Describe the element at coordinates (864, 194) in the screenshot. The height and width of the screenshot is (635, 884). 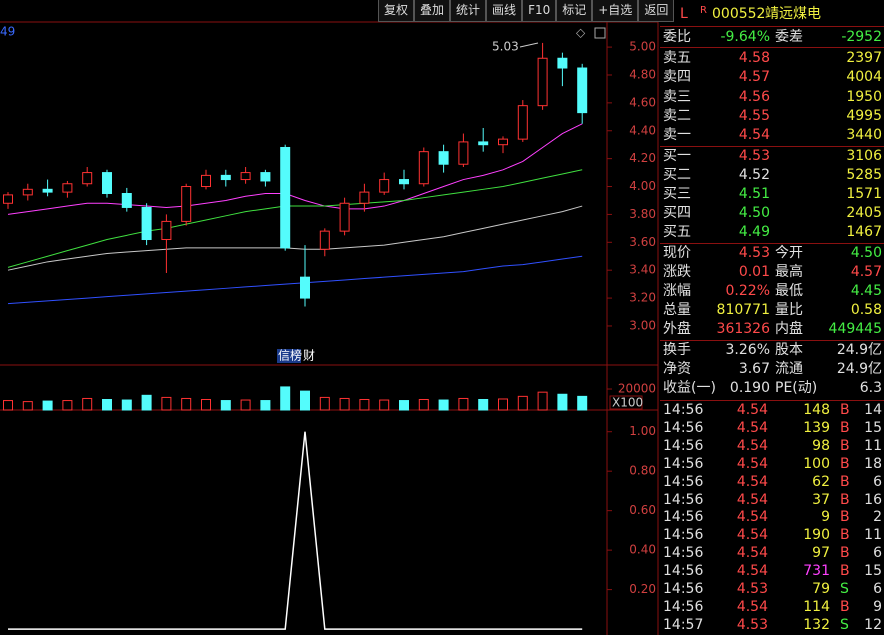
I see `quote-cell: 1571` at that location.